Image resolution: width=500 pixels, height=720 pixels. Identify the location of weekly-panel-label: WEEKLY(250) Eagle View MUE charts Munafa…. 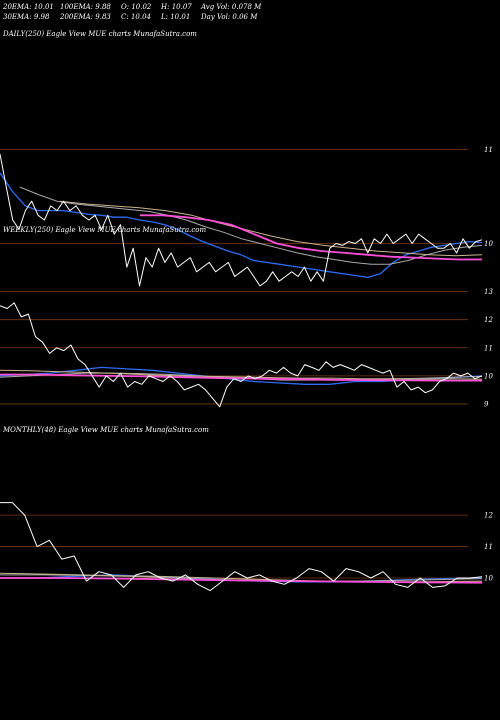
(105, 230).